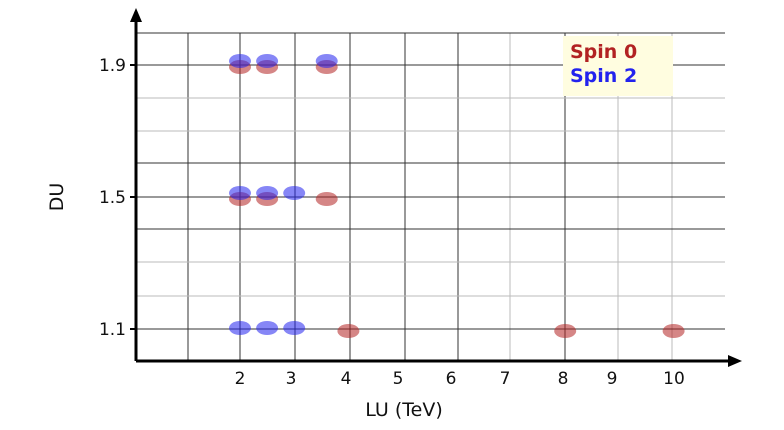 Image resolution: width=784 pixels, height=430 pixels. I want to click on y-axis-arrow, so click(136, 15).